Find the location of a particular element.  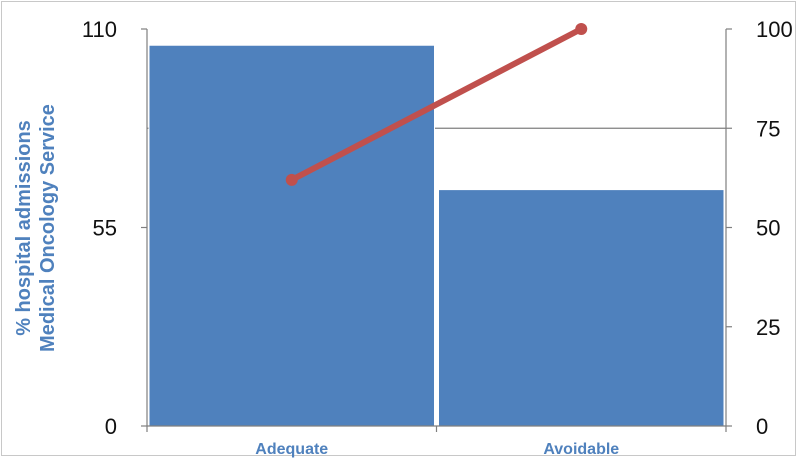

x-tick-label-avoidable: Avoidable is located at coordinates (581, 449).